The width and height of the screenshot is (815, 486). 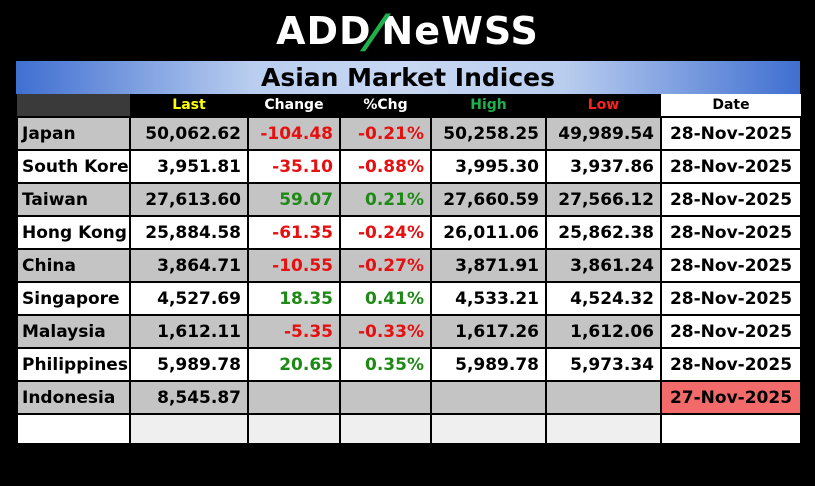 I want to click on cell-low: 27,566.12, so click(x=603, y=199).